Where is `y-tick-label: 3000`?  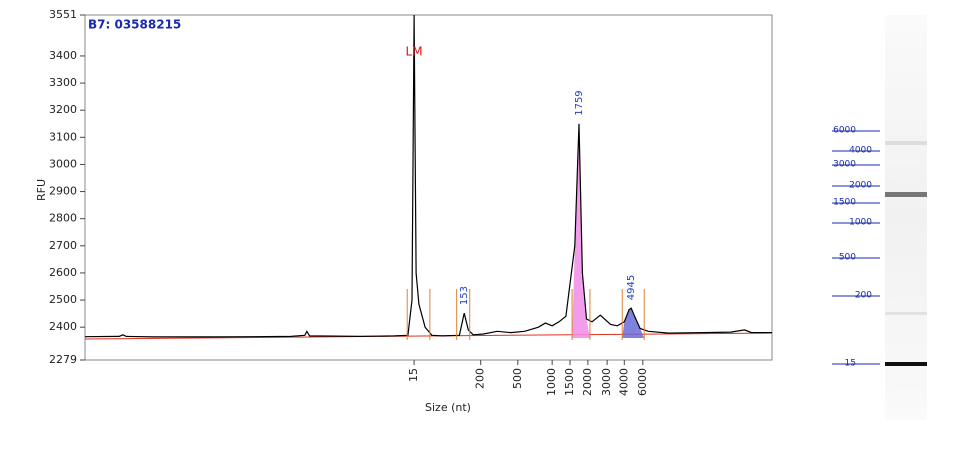
y-tick-label: 3000 is located at coordinates (63, 163).